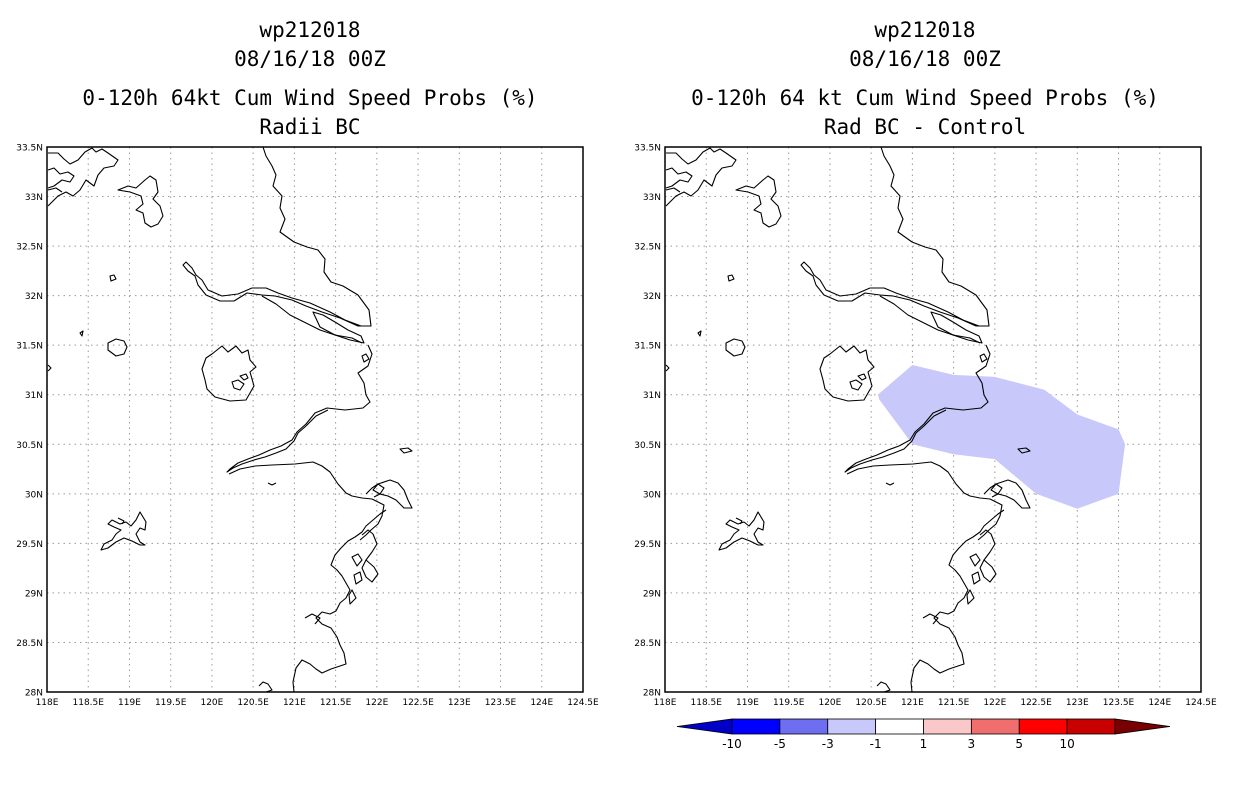  I want to click on probability-difference-area, so click(1001, 437).